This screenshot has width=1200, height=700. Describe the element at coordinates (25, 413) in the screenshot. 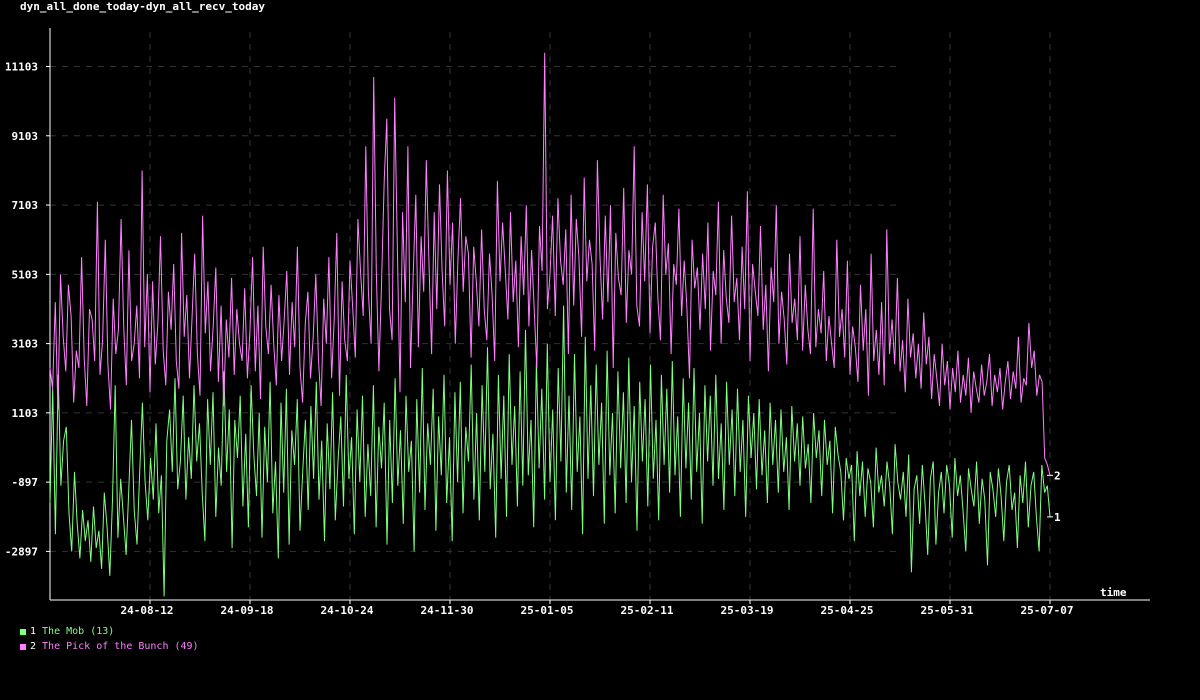

I see `y-tick-label: 1103` at that location.